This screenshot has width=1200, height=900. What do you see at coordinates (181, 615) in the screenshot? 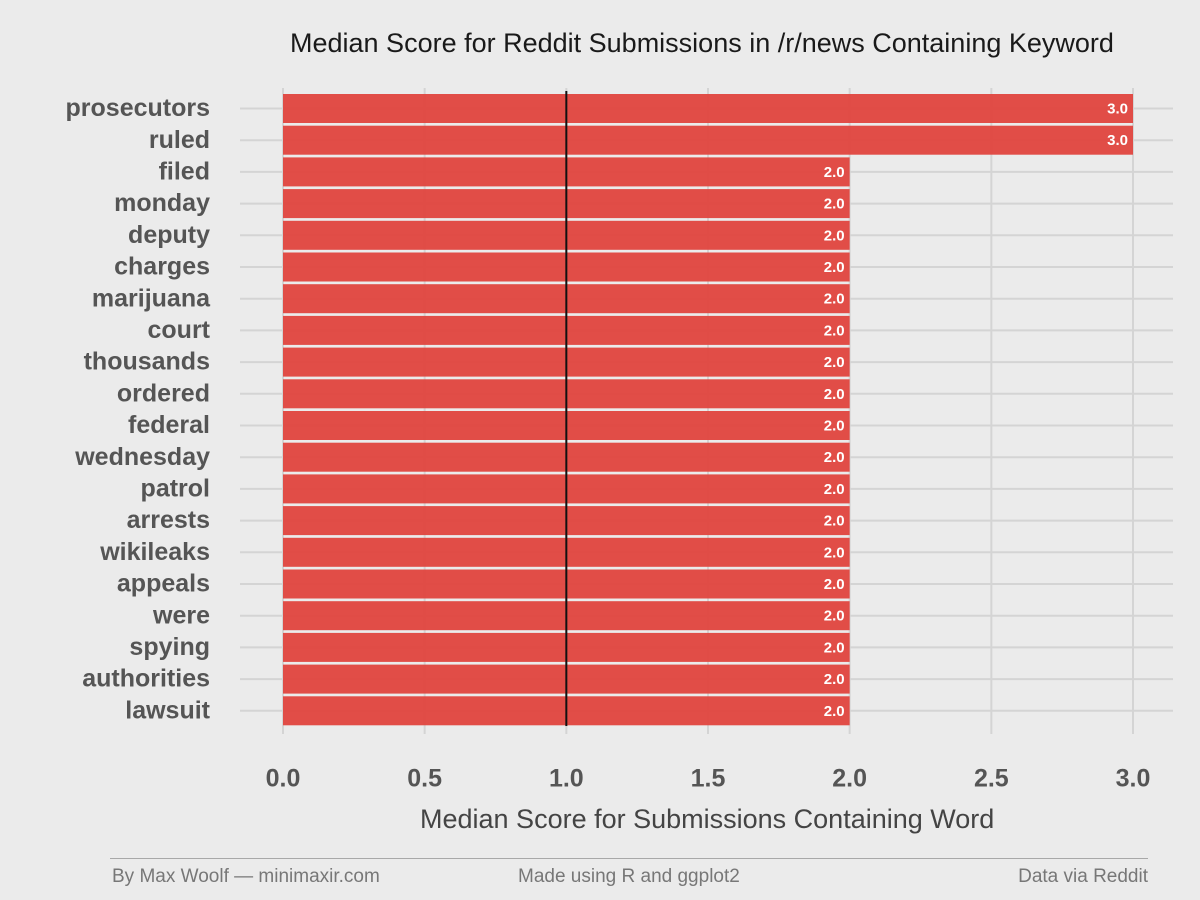
I see `category-label: were` at bounding box center [181, 615].